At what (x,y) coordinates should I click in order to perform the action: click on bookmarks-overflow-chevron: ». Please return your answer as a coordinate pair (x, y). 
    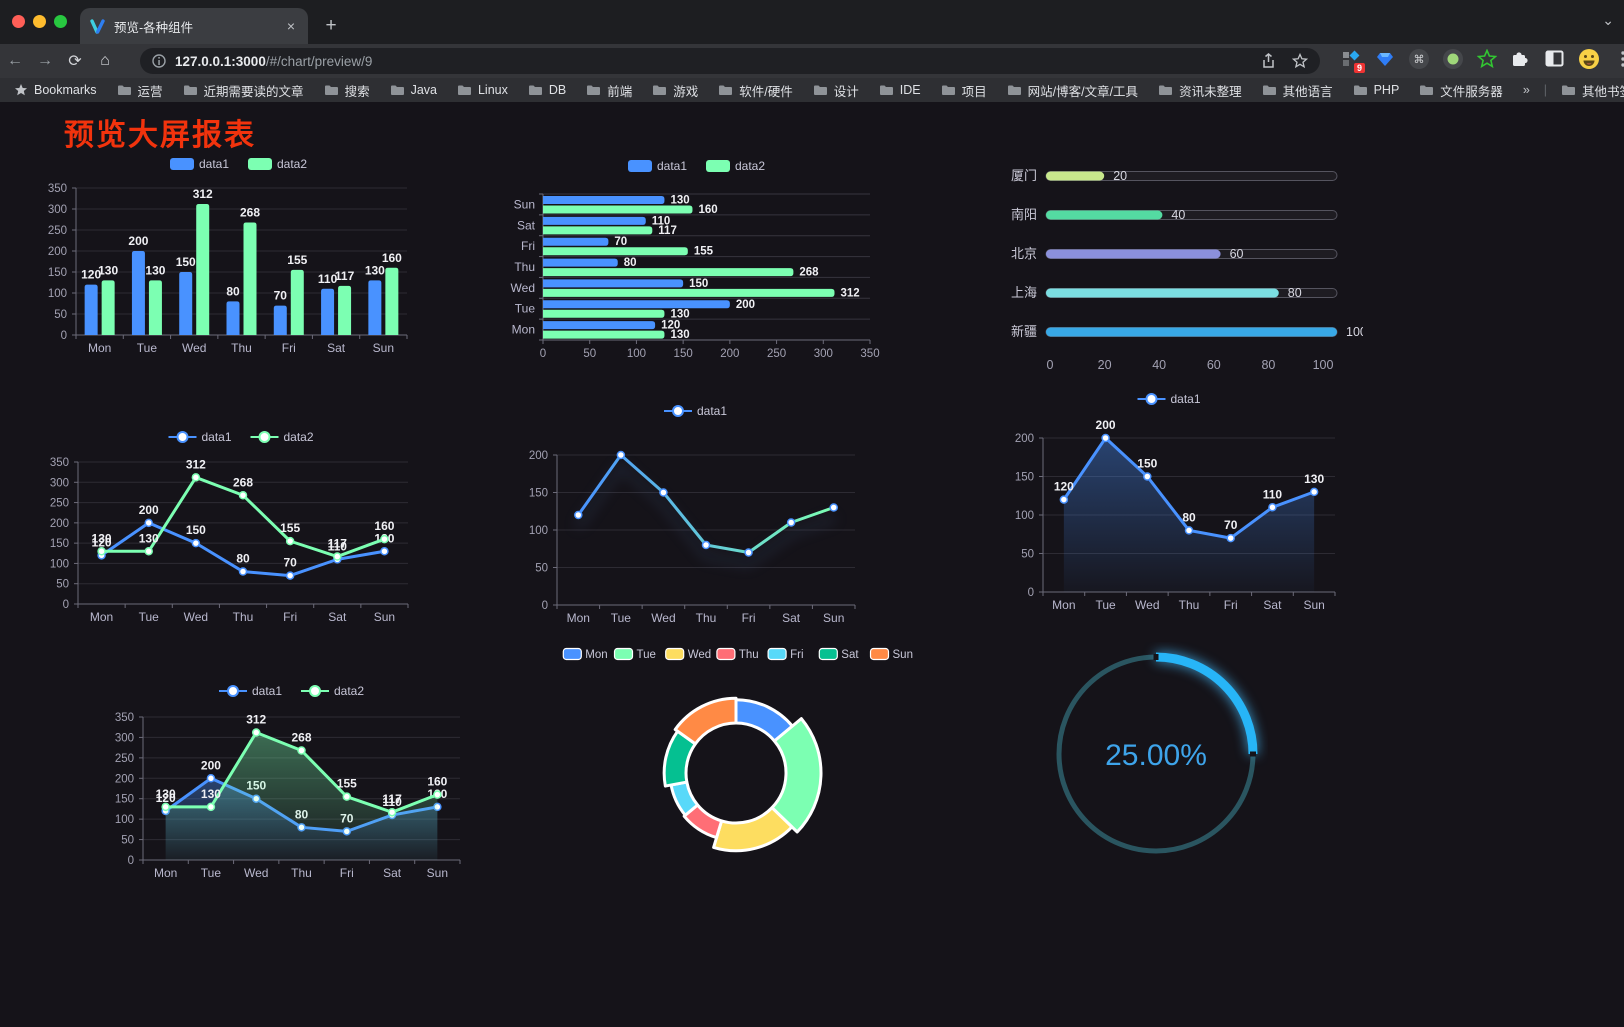
    Looking at the image, I should click on (1526, 90).